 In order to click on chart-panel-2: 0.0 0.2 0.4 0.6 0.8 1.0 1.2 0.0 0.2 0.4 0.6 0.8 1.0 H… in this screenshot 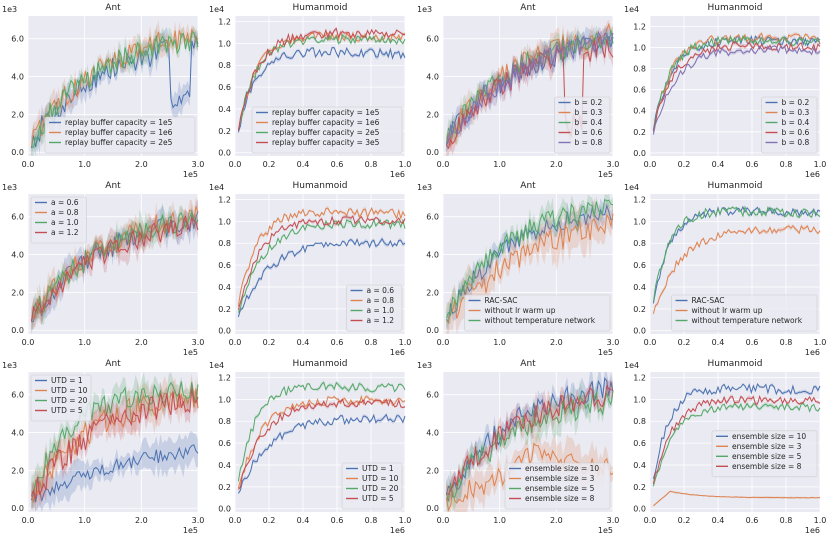, I will do `click(310, 89)`.